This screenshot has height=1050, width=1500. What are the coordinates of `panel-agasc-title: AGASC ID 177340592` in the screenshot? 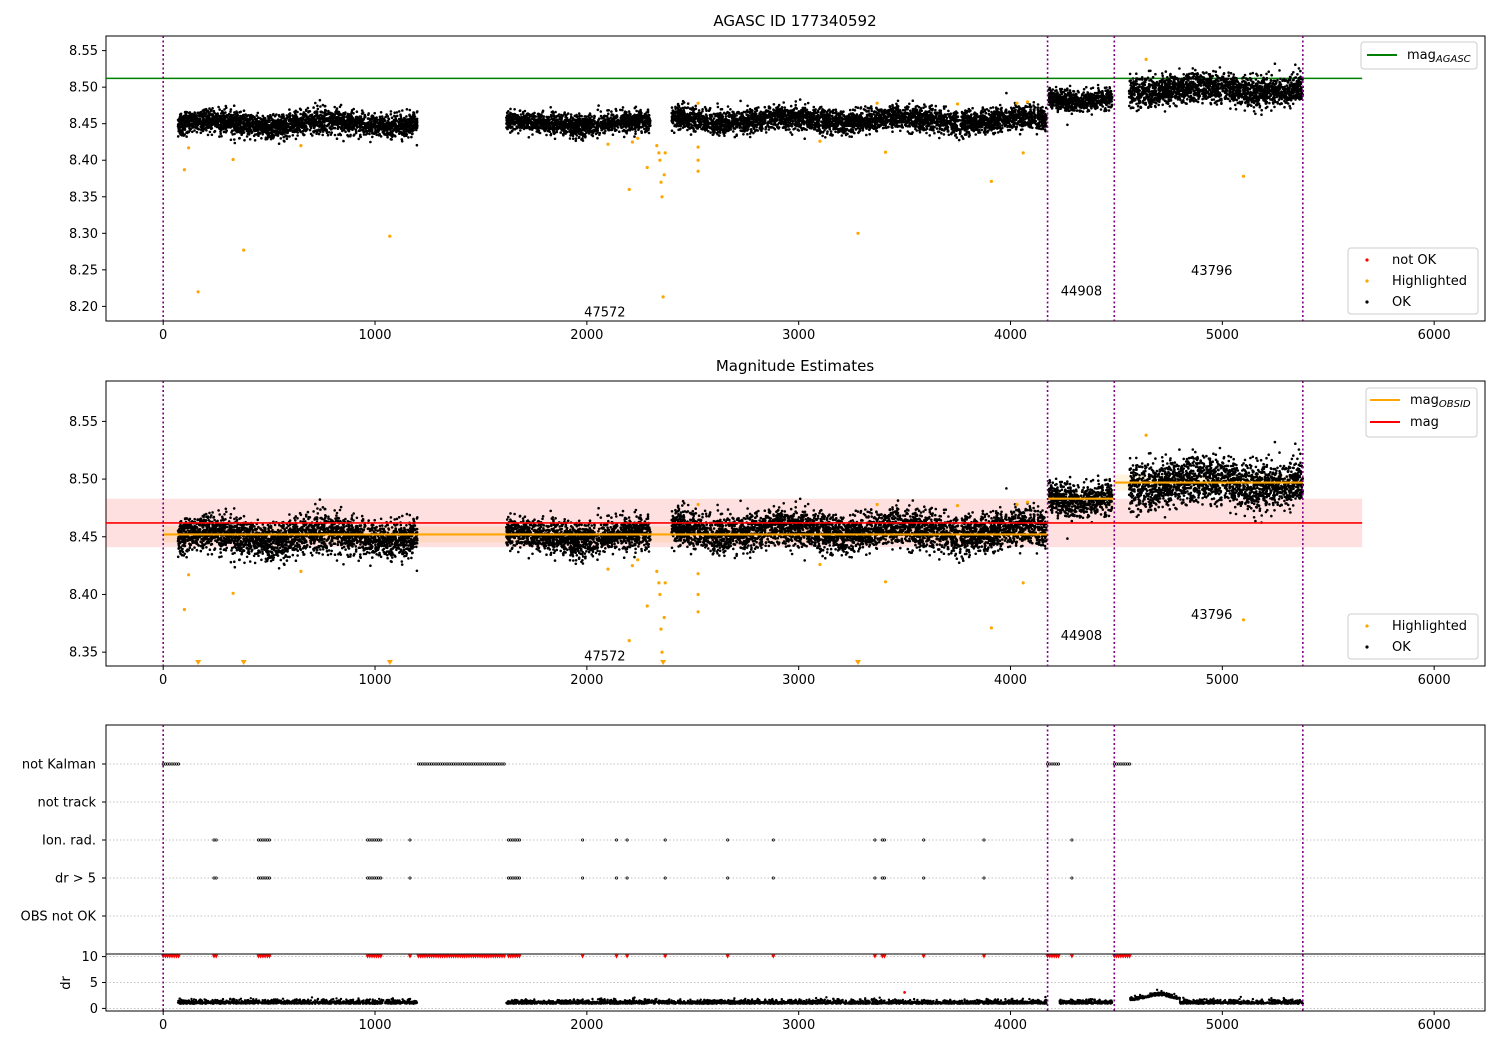 It's located at (794, 21).